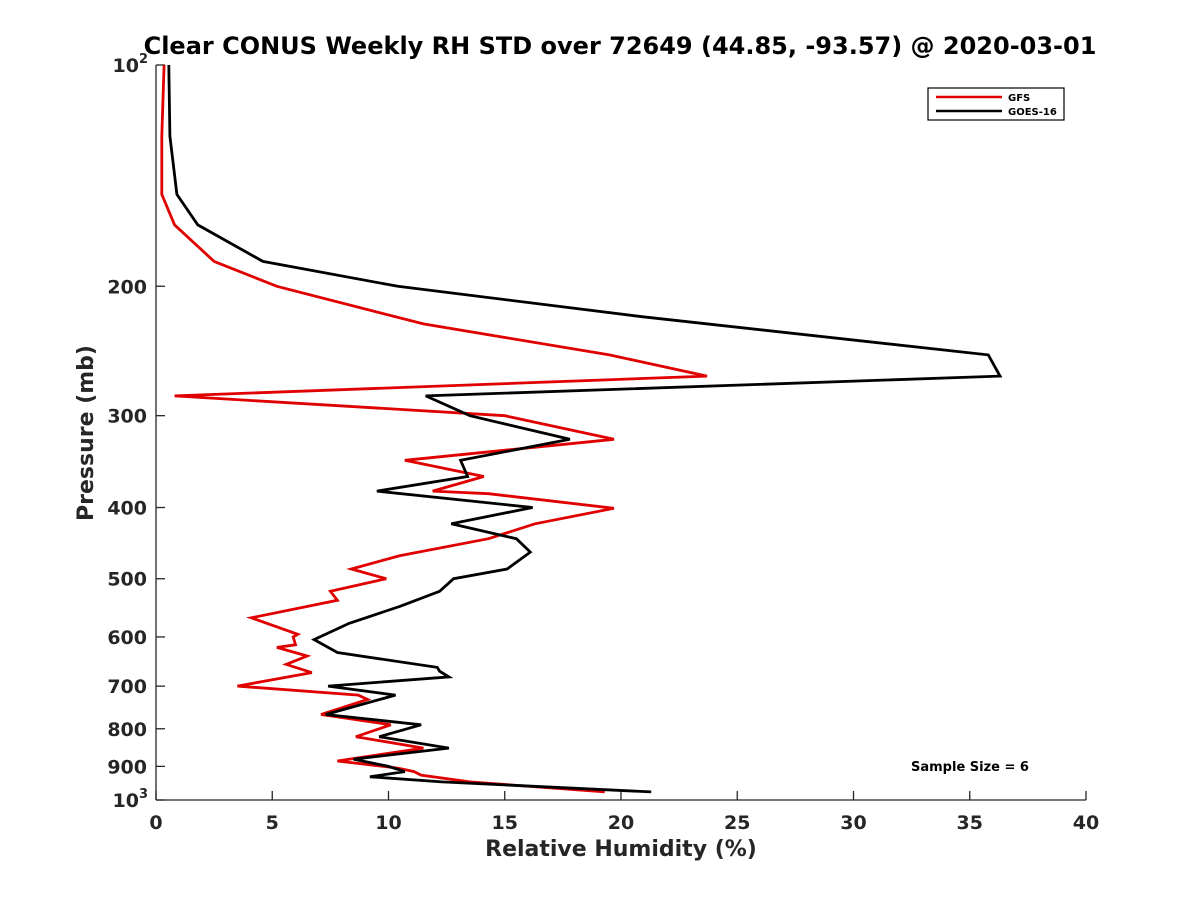 The height and width of the screenshot is (900, 1200). What do you see at coordinates (272, 823) in the screenshot?
I see `x-tick-label: 5` at bounding box center [272, 823].